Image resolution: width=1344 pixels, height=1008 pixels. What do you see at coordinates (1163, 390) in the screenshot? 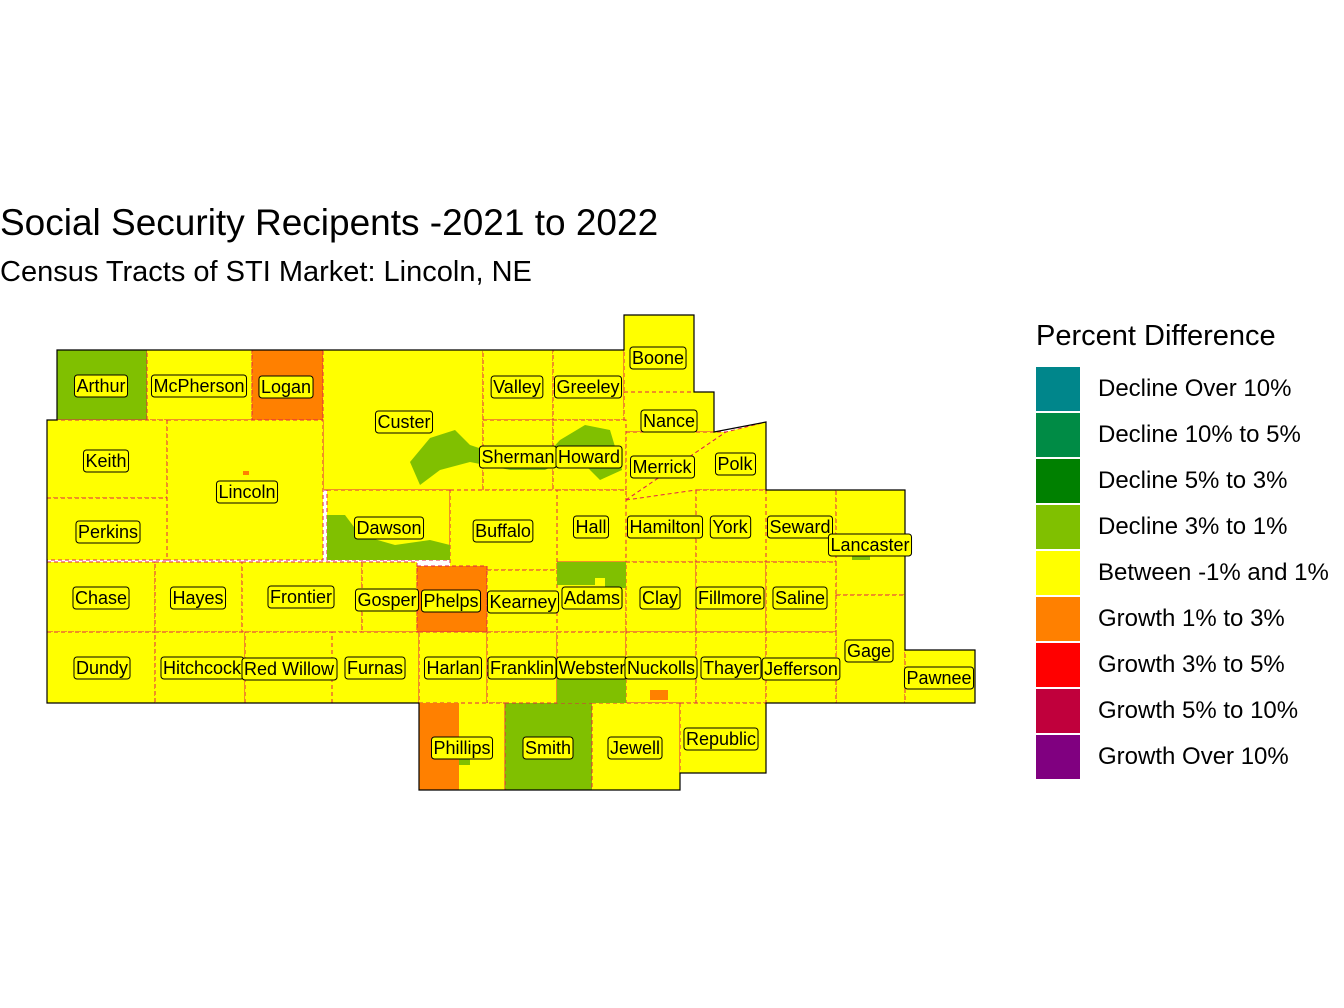
I see `legend-item: Decline Over 10%` at bounding box center [1163, 390].